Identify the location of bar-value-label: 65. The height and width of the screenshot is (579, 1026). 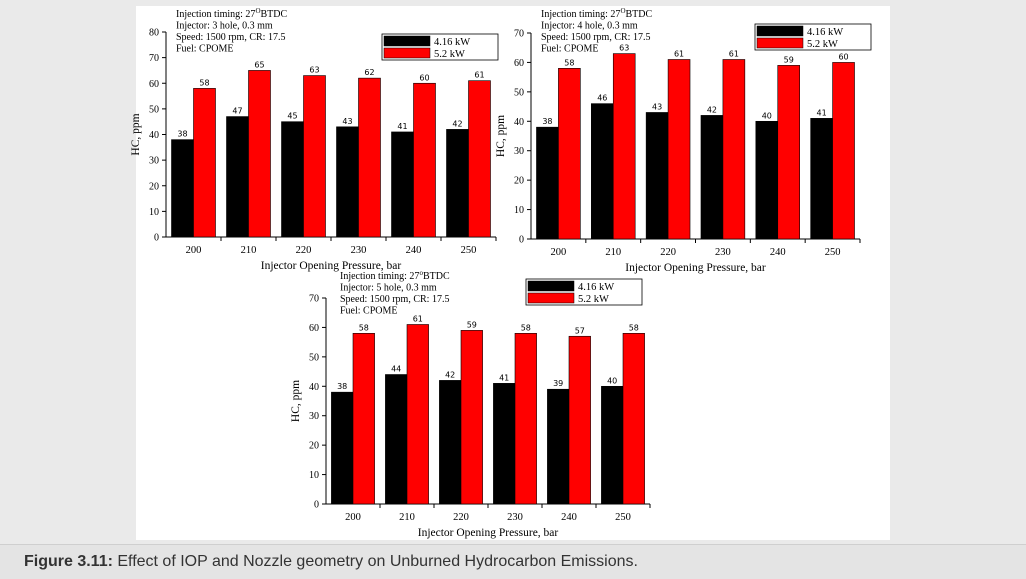
(259, 64).